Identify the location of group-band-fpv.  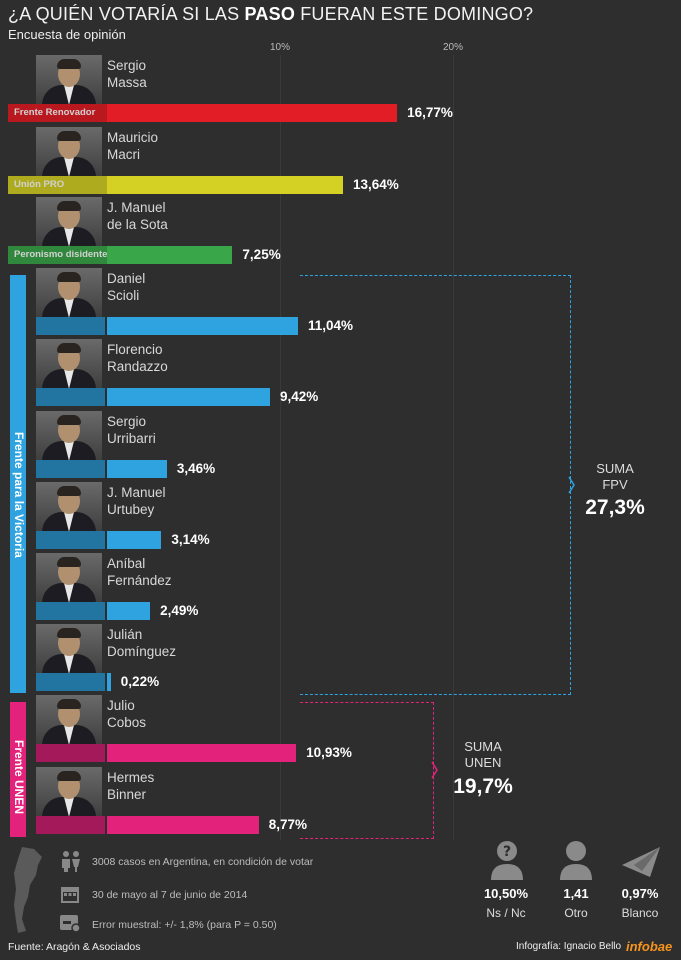
(18, 484).